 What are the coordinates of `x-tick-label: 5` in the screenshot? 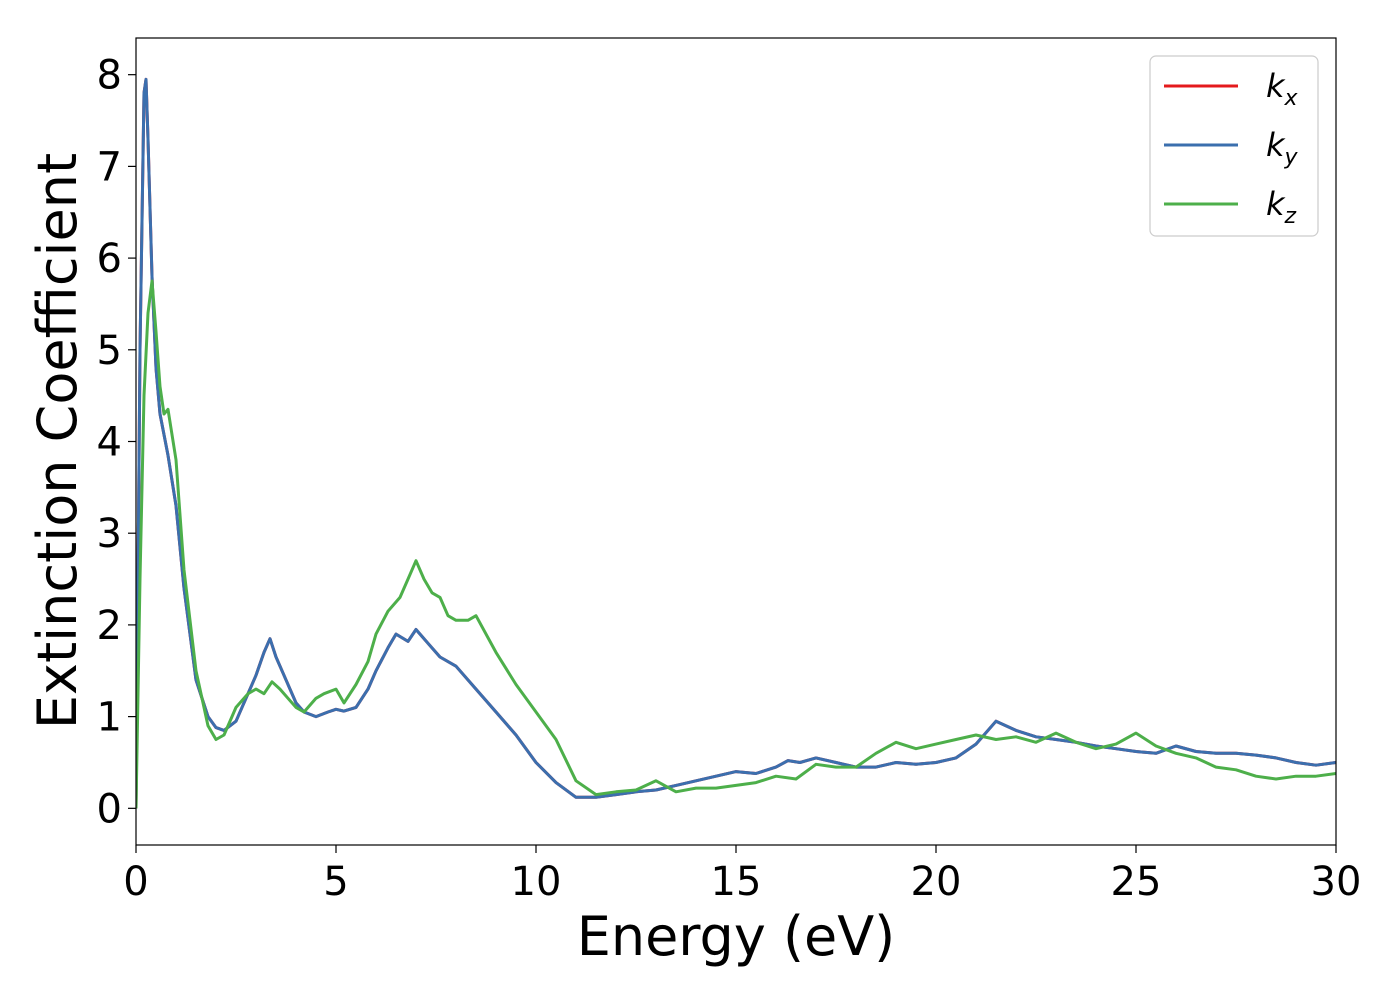 It's located at (335, 882).